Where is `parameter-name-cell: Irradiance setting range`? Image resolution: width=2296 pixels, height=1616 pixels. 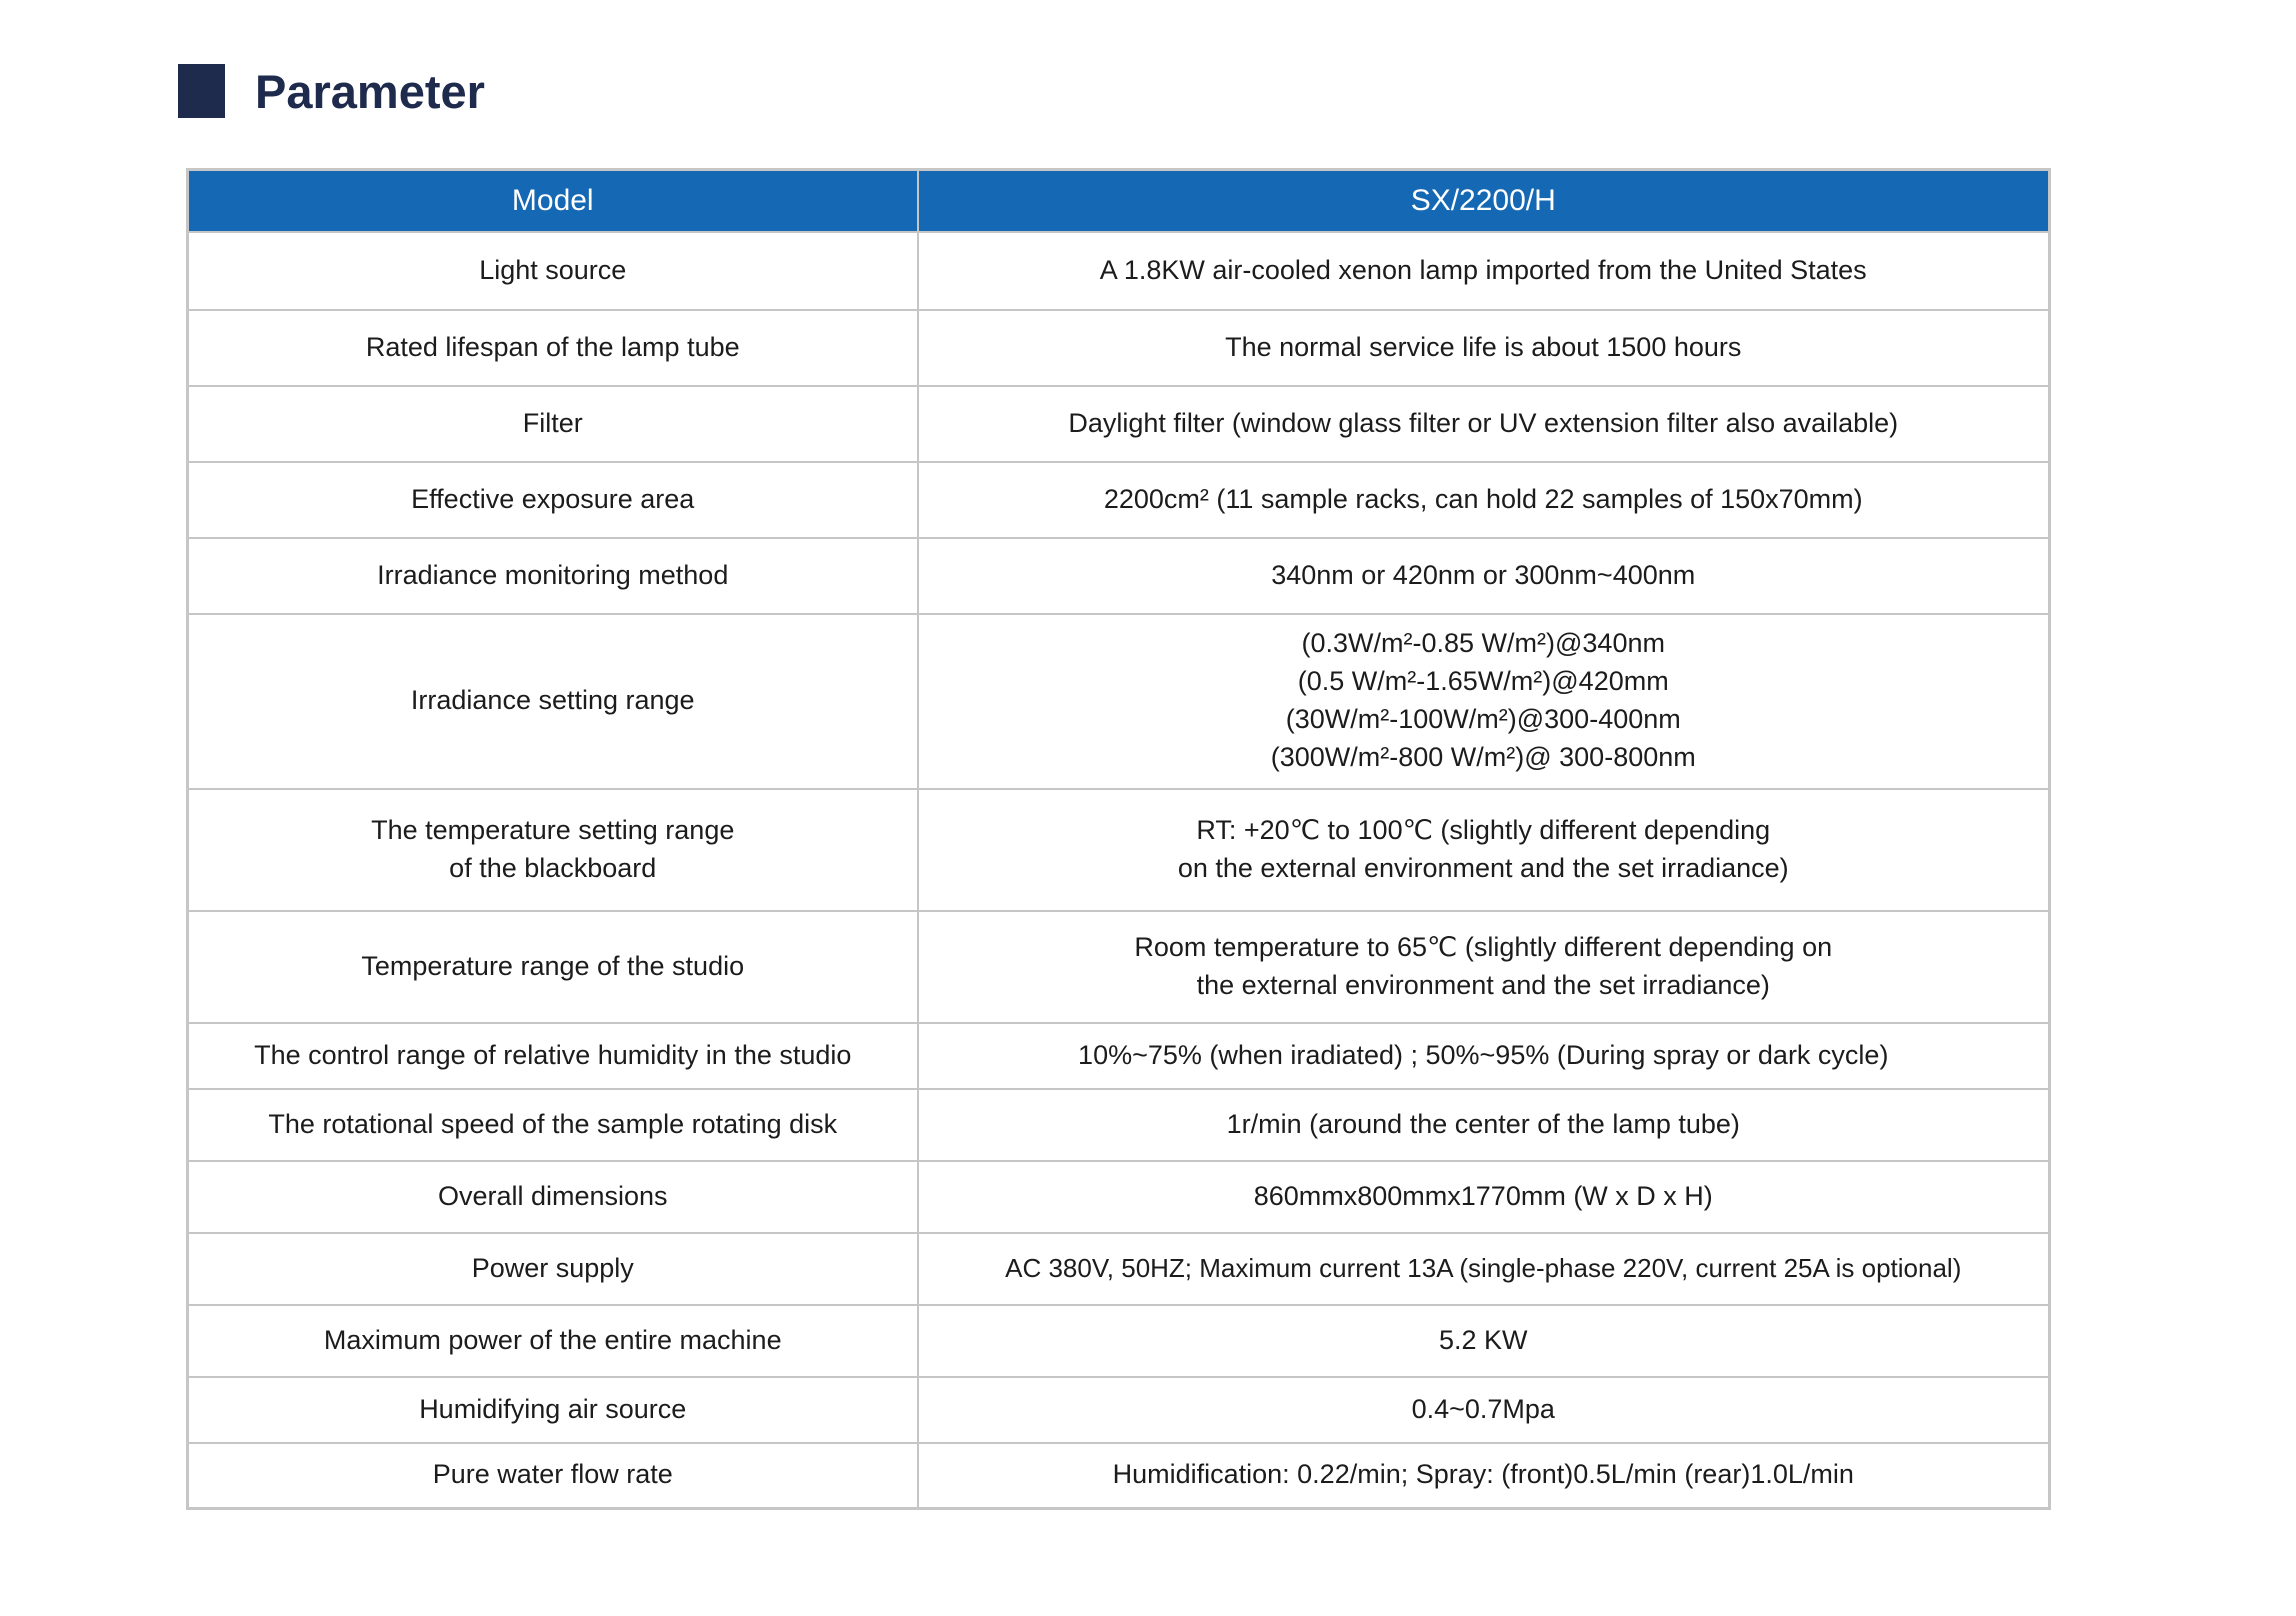
parameter-name-cell: Irradiance setting range is located at coordinates (552, 701).